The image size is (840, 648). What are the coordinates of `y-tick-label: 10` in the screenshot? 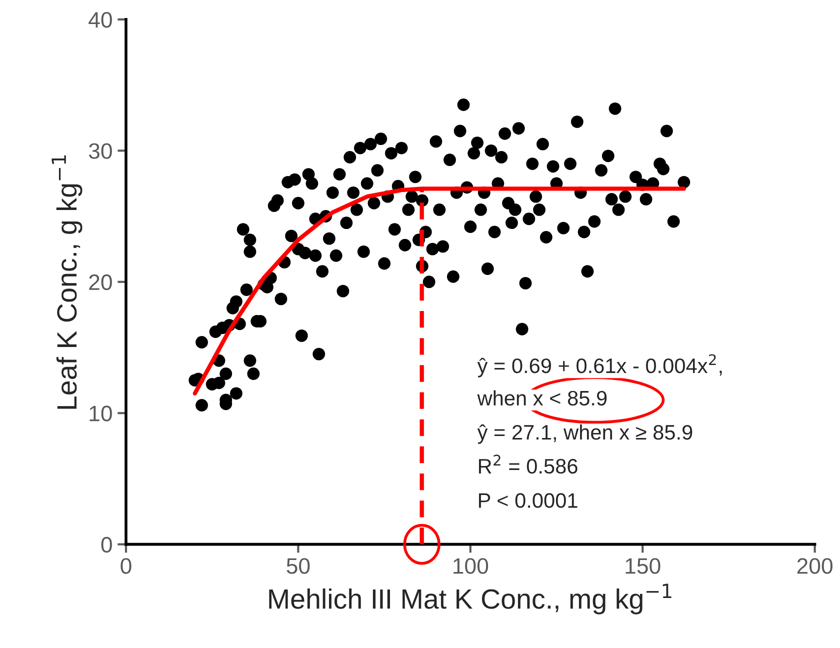 It's located at (101, 414).